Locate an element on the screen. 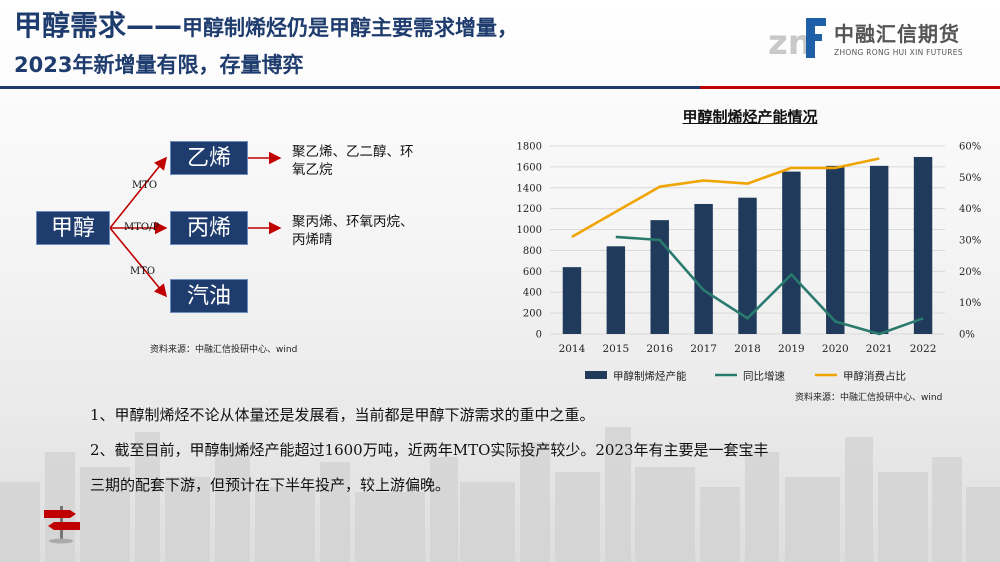 The width and height of the screenshot is (1000, 562). x-tick-label: 2019 is located at coordinates (791, 349).